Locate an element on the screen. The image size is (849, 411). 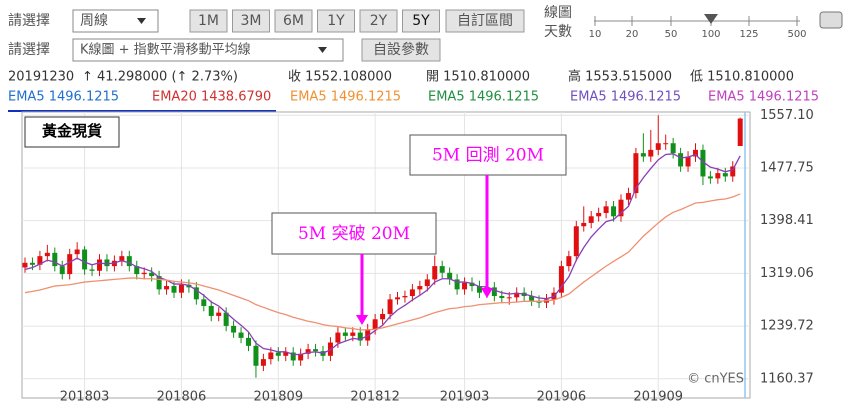
quote-date: 20191230 is located at coordinates (41, 77).